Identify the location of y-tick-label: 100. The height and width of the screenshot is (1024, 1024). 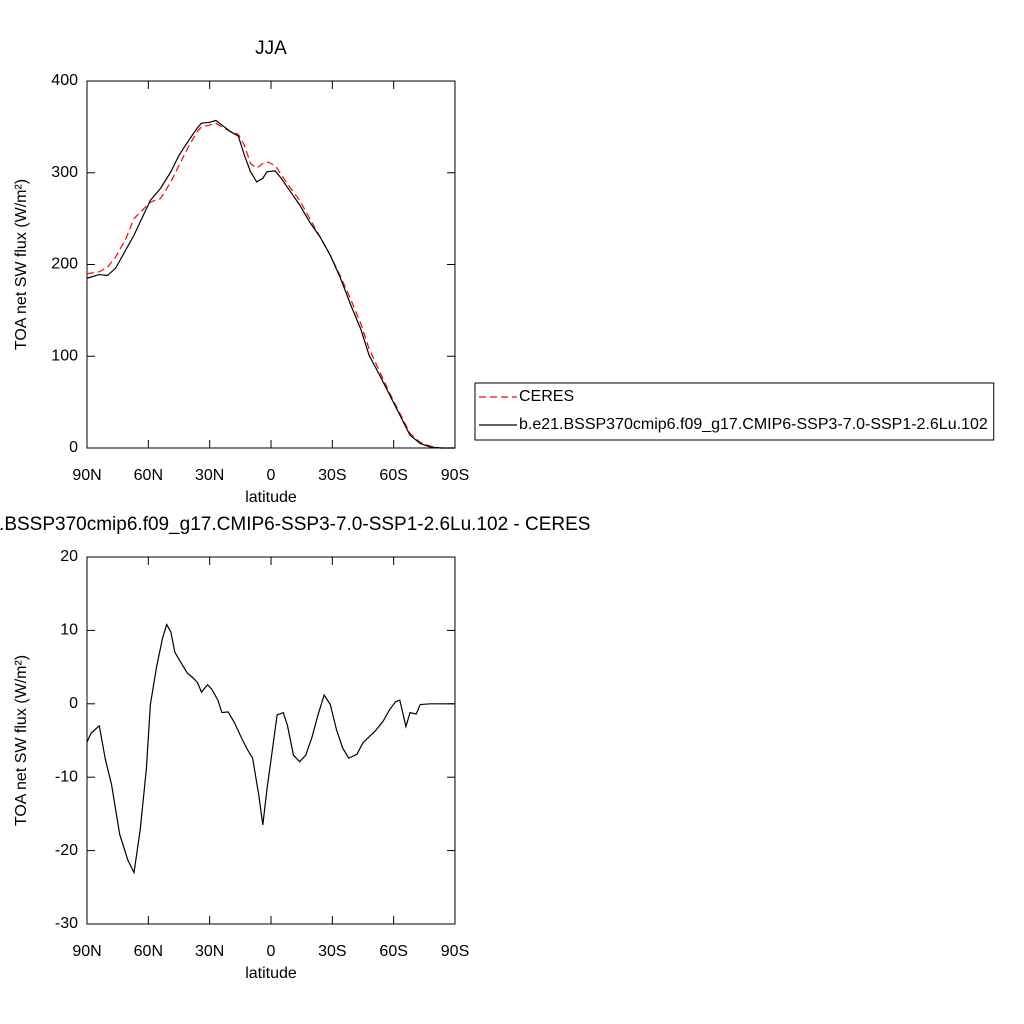
(64, 355).